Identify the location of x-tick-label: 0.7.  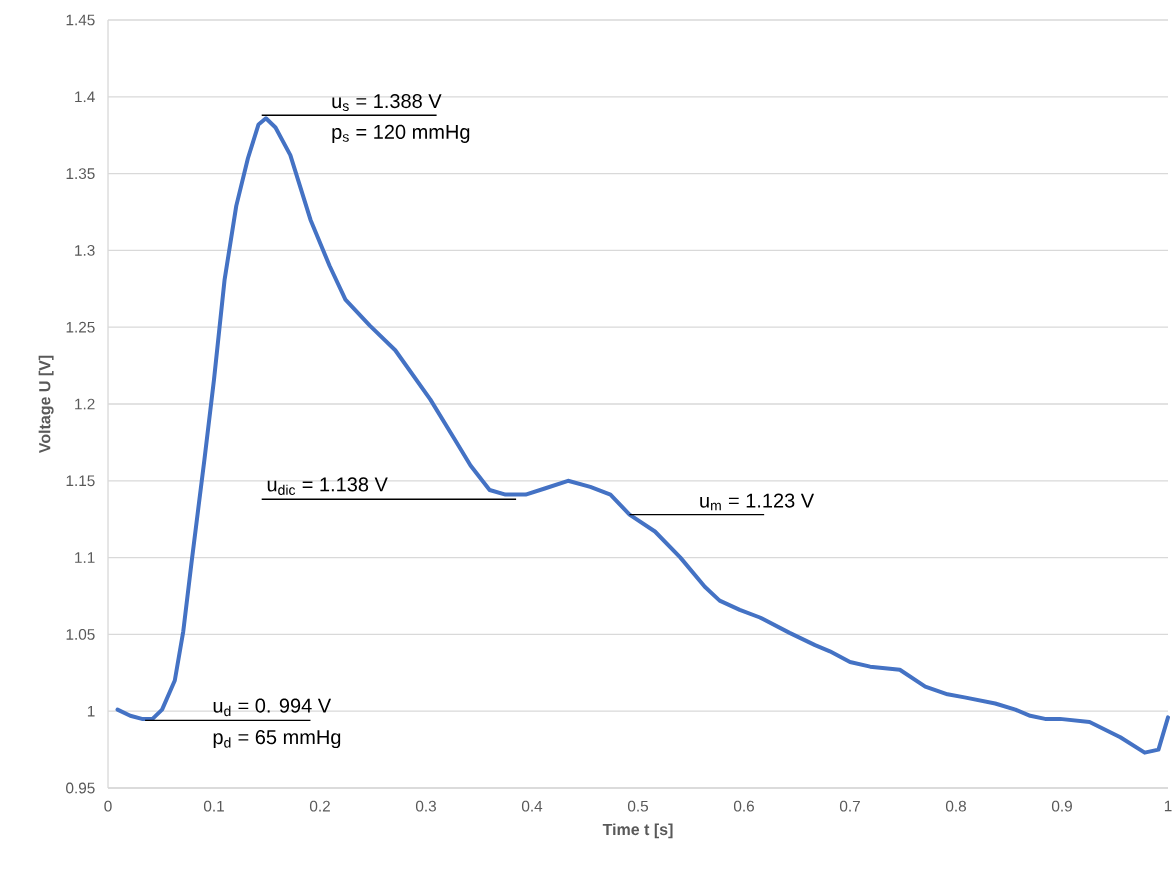
(849, 806).